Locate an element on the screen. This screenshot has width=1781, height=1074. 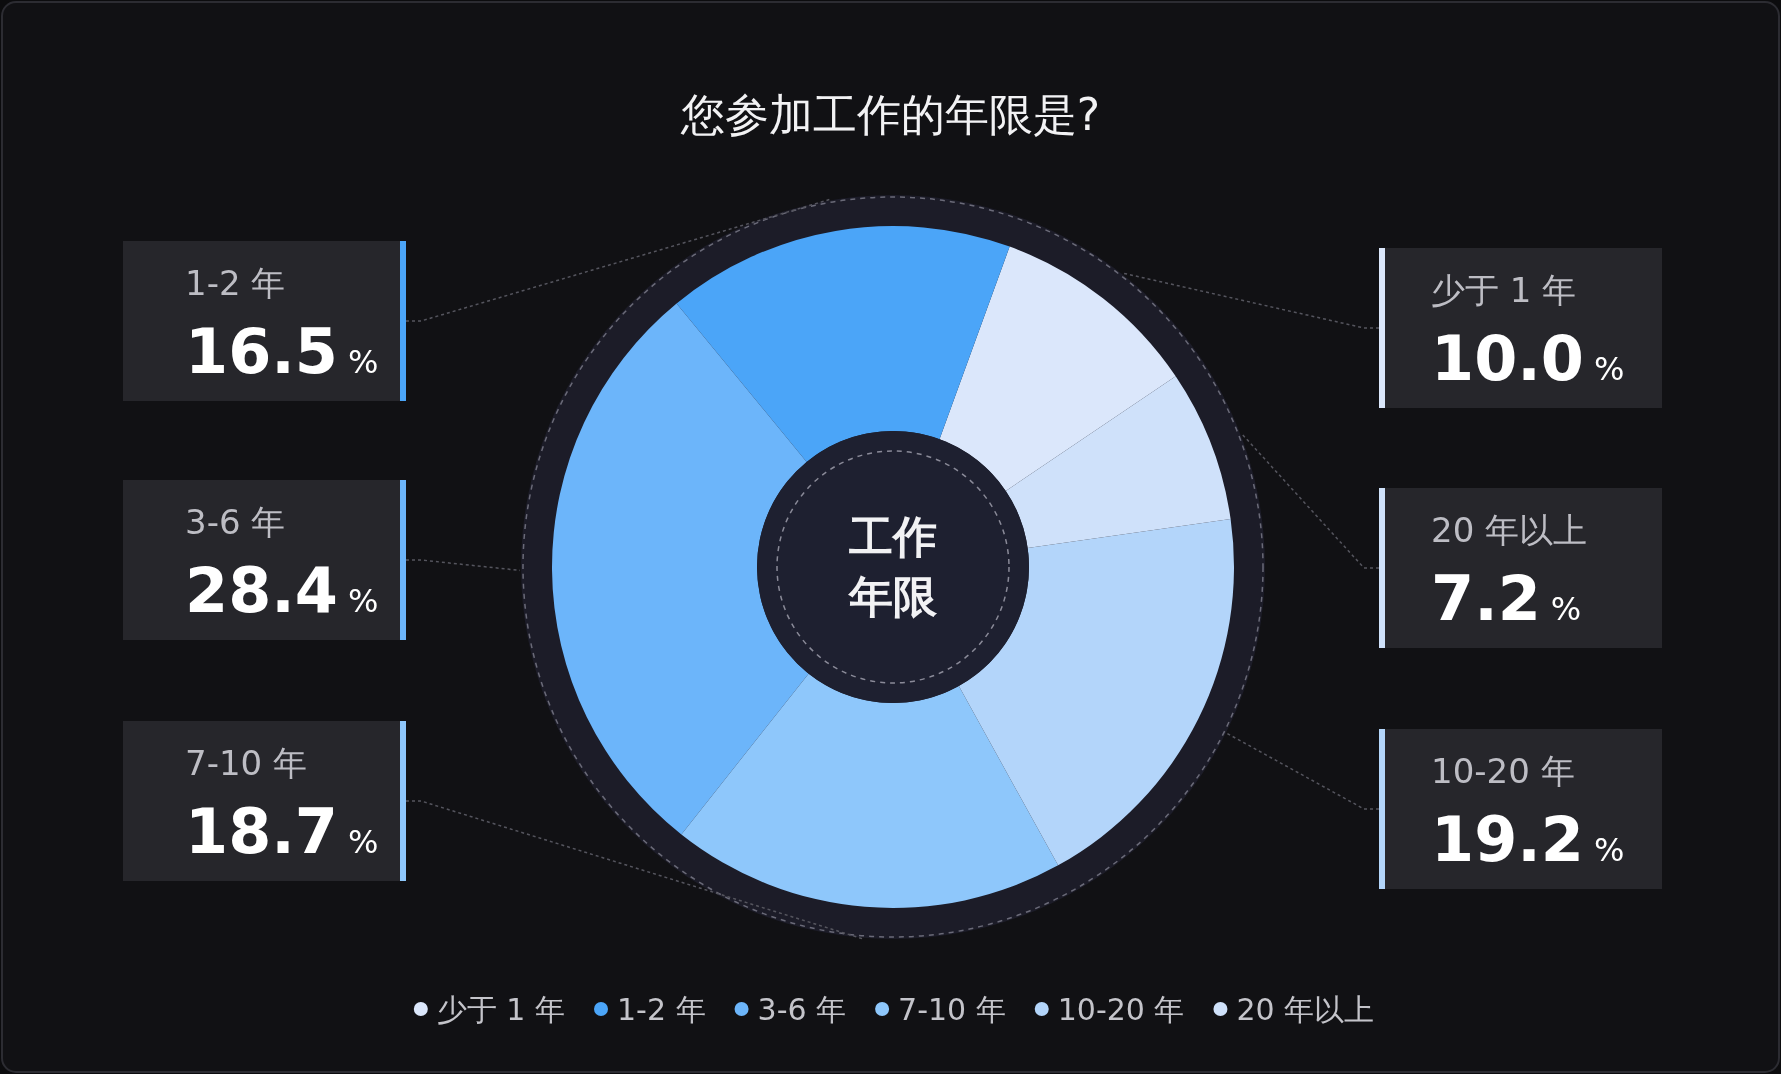
text: 工作年限 is located at coordinates (893, 566).